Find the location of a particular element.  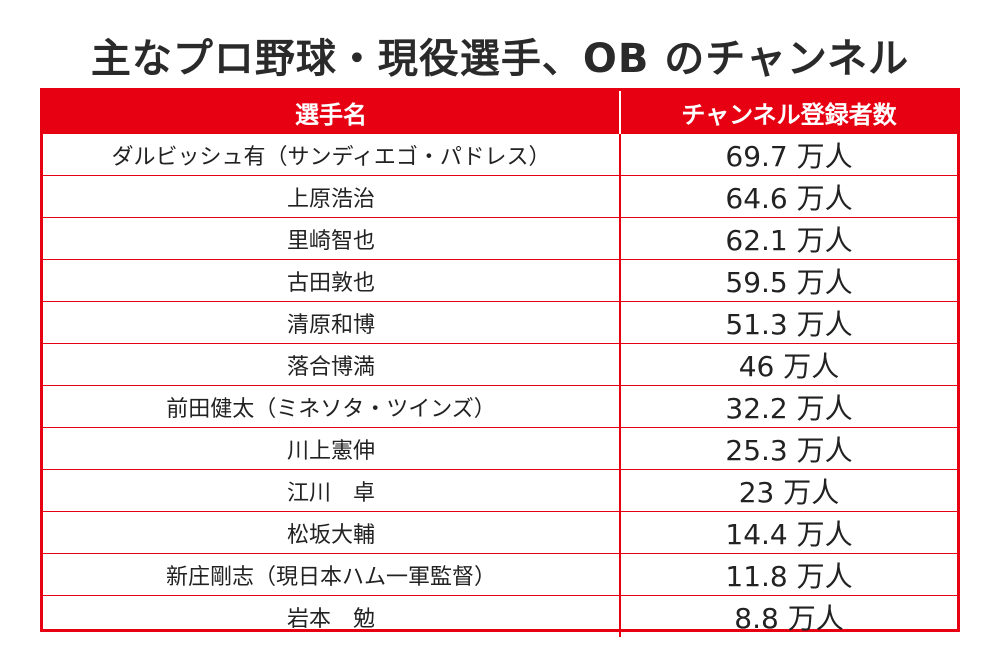

player-name: 上原浩治 is located at coordinates (332, 196).